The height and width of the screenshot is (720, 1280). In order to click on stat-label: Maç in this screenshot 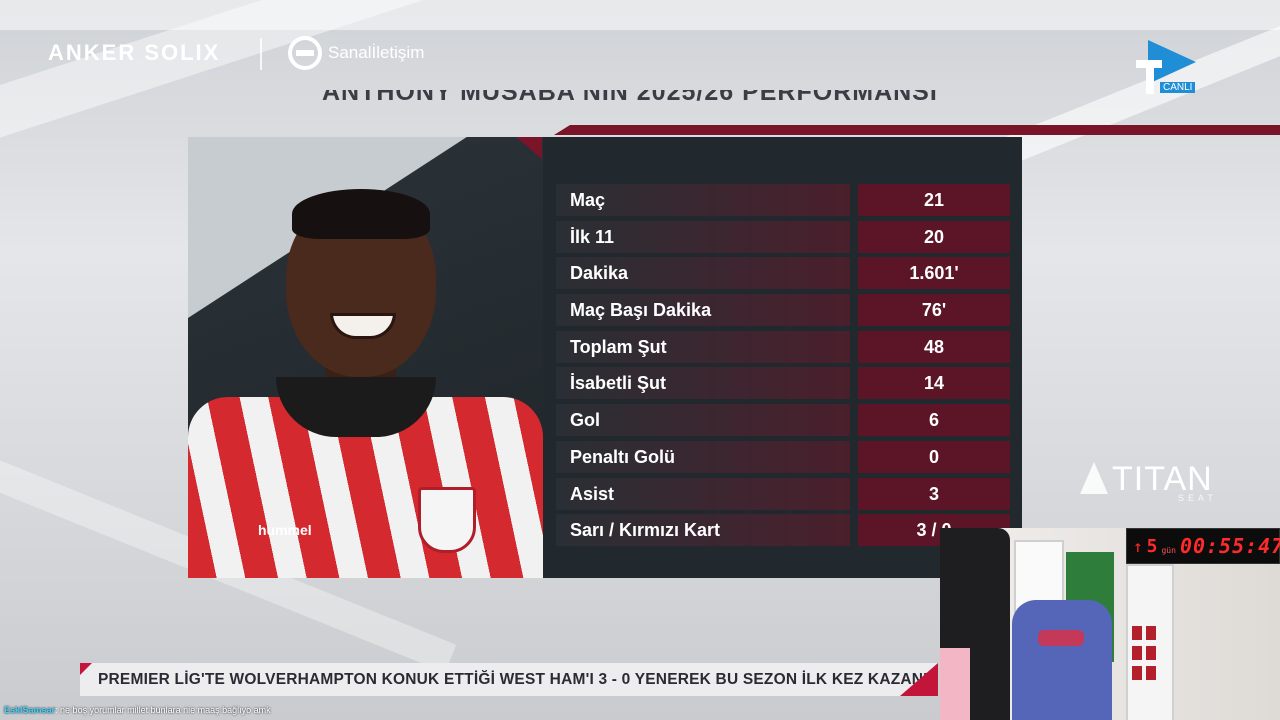, I will do `click(703, 200)`.